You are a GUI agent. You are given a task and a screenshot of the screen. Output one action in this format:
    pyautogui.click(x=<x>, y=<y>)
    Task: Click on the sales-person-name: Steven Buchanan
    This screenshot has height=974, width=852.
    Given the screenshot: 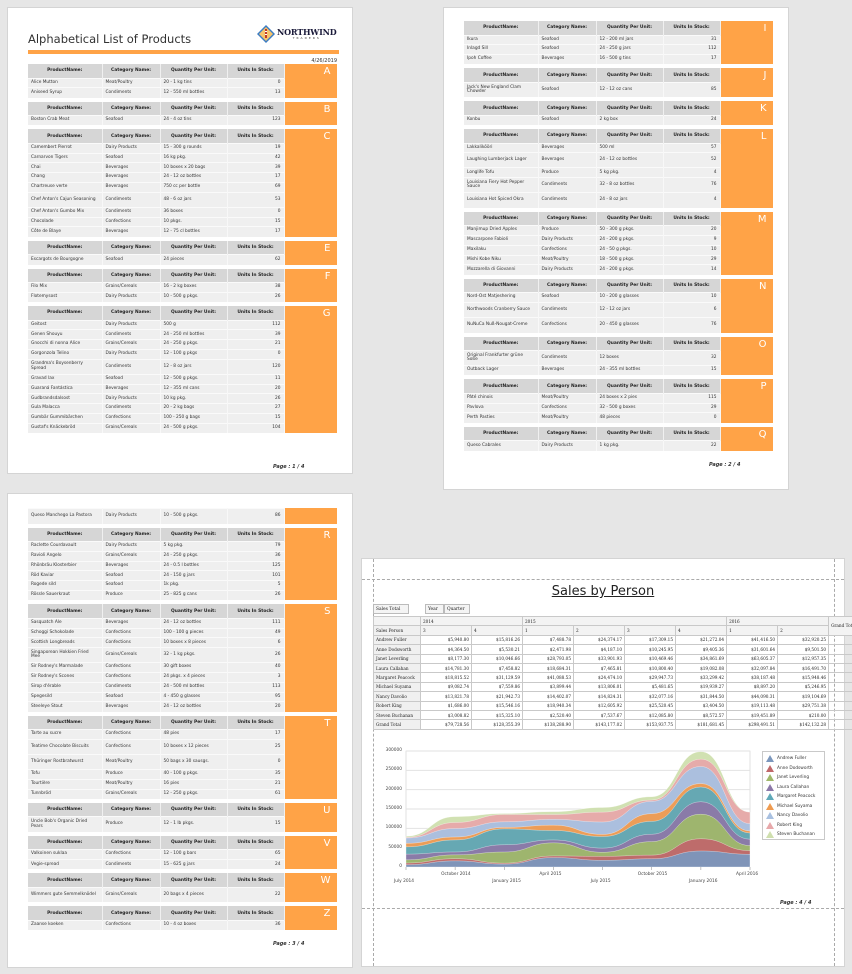 What is the action you would take?
    pyautogui.click(x=397, y=715)
    